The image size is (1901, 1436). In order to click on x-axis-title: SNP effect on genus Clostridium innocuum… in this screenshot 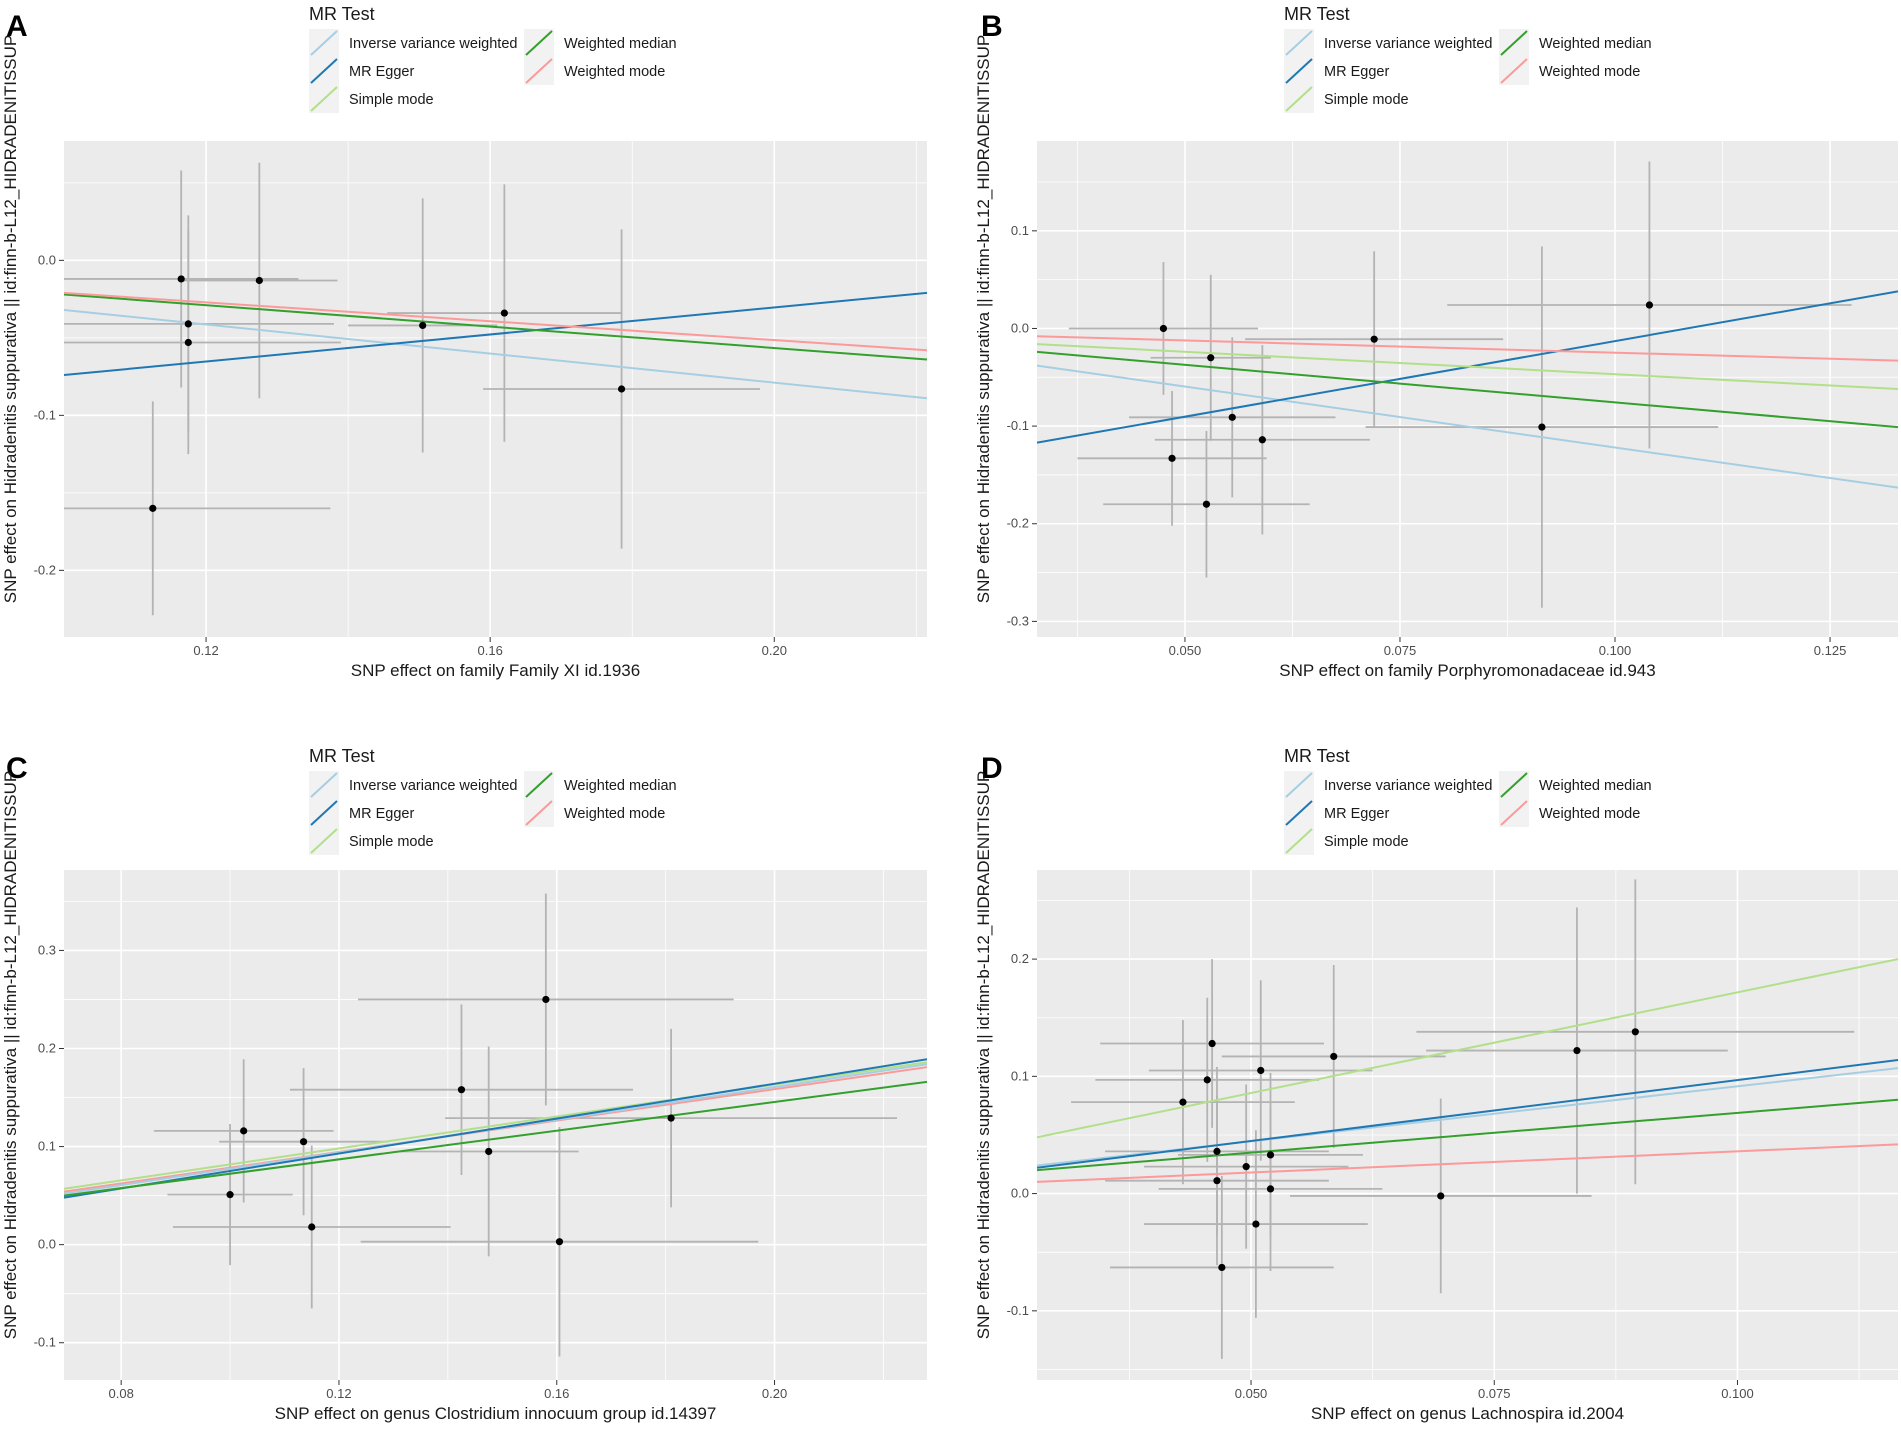, I will do `click(496, 1413)`.